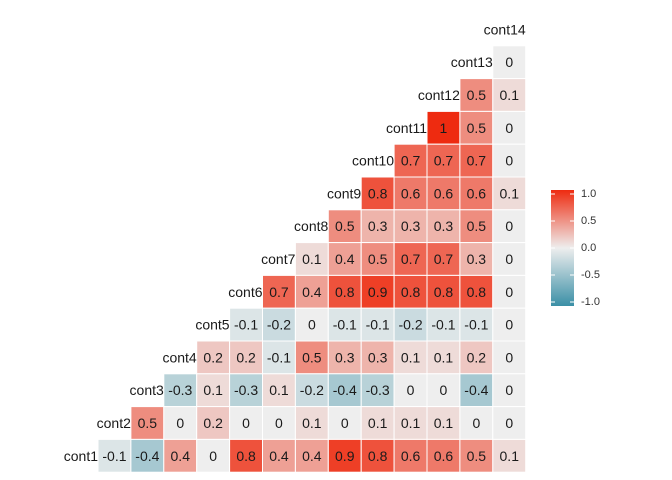 This screenshot has height=480, width=672. What do you see at coordinates (147, 390) in the screenshot?
I see `variable-label: cont3` at bounding box center [147, 390].